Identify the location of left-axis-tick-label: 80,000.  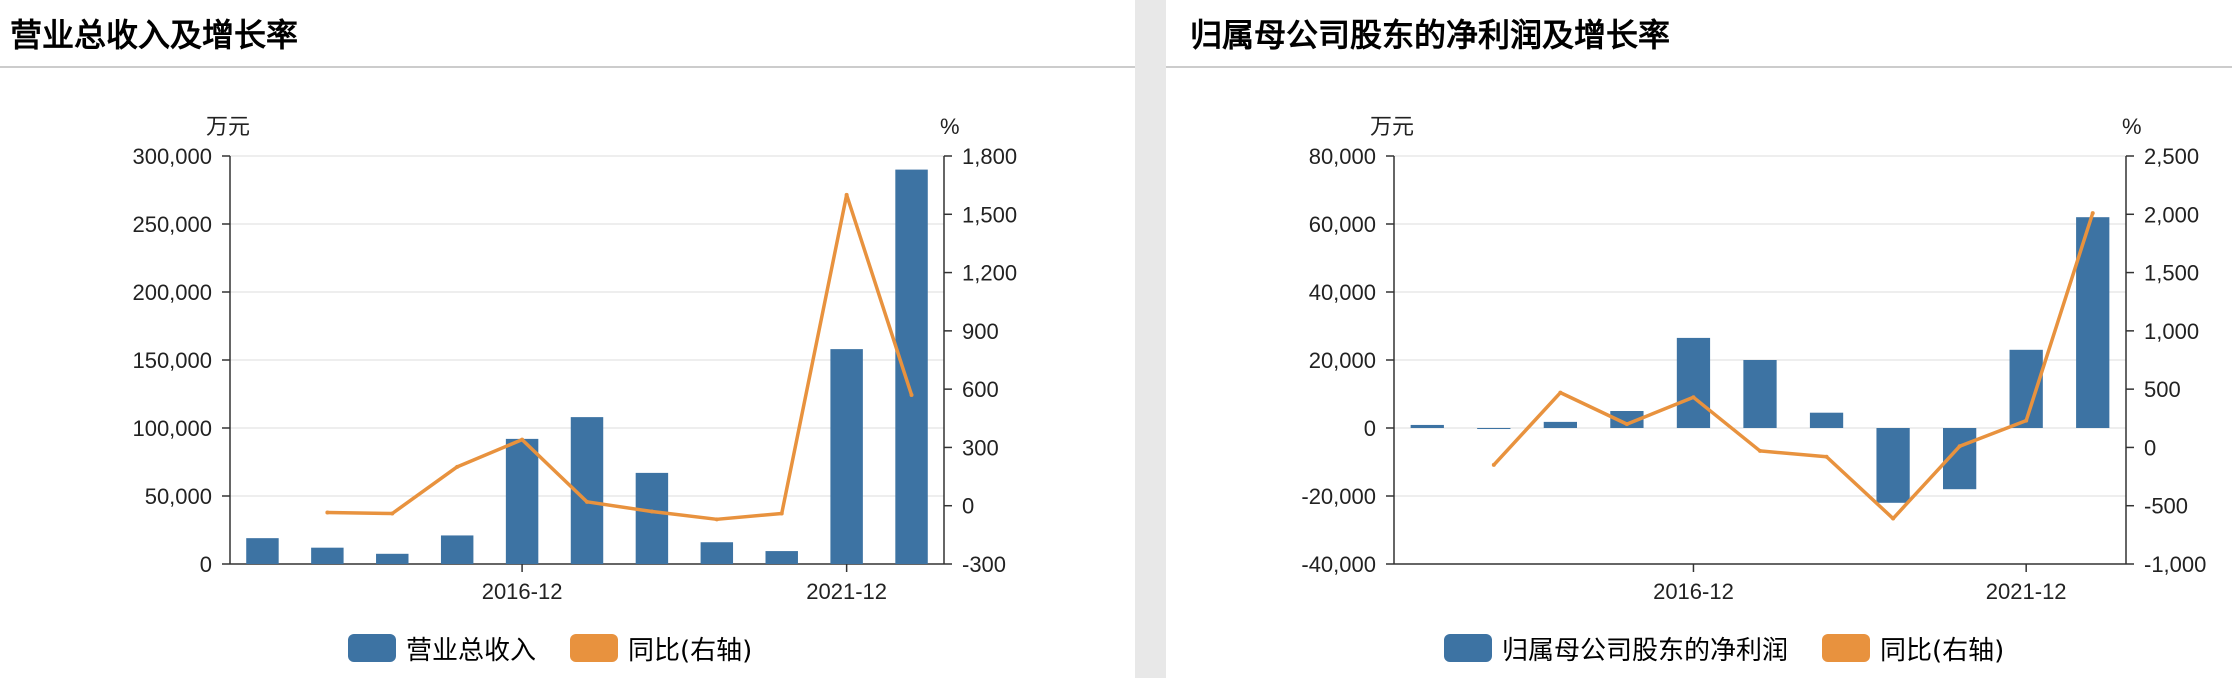
(1342, 156).